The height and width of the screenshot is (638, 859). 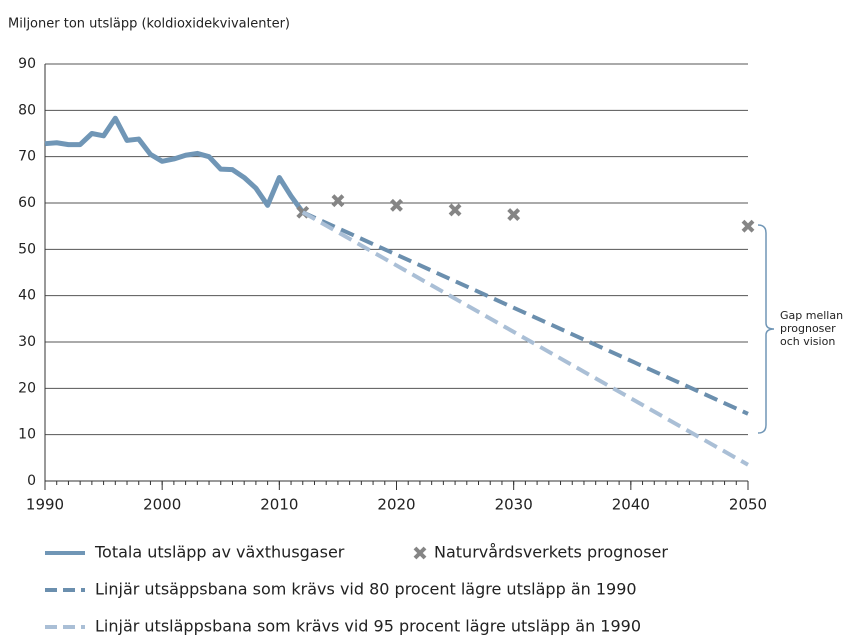 I want to click on legend-label: Naturvårdsverkets prognoser, so click(x=551, y=552).